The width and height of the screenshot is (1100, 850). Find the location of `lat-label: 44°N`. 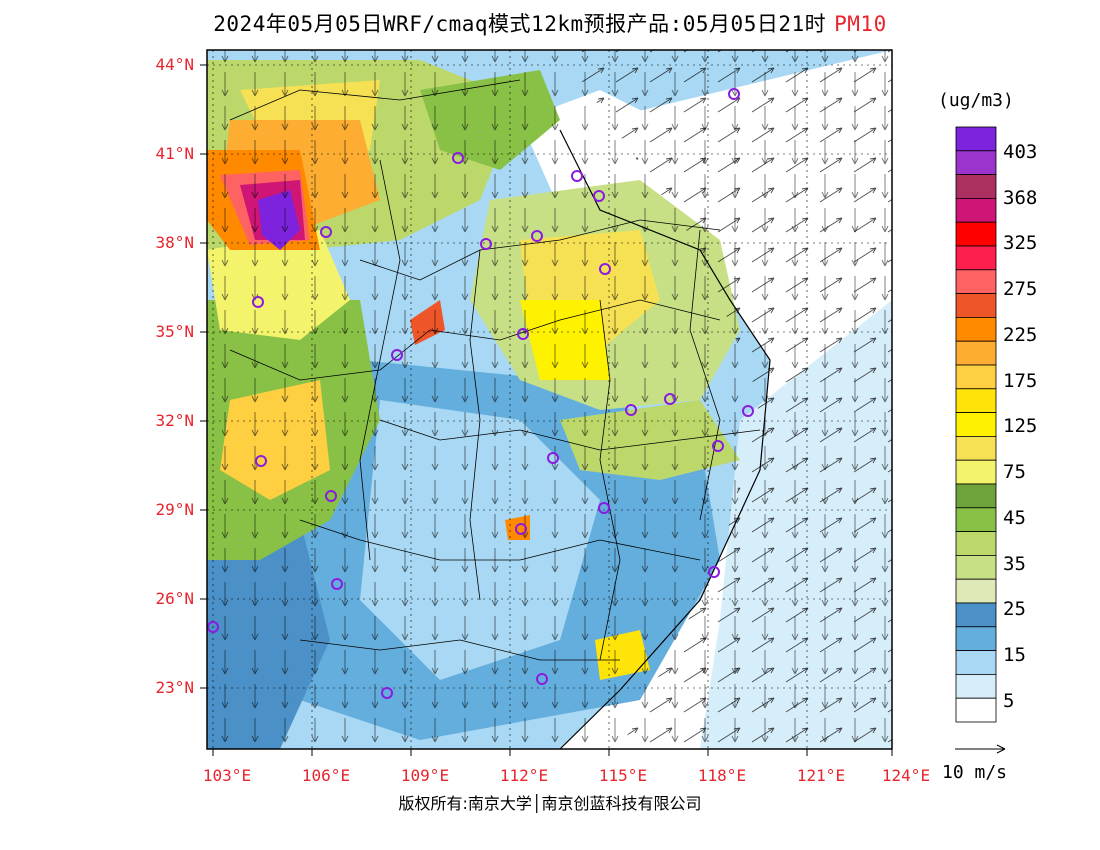

lat-label: 44°N is located at coordinates (174, 64).